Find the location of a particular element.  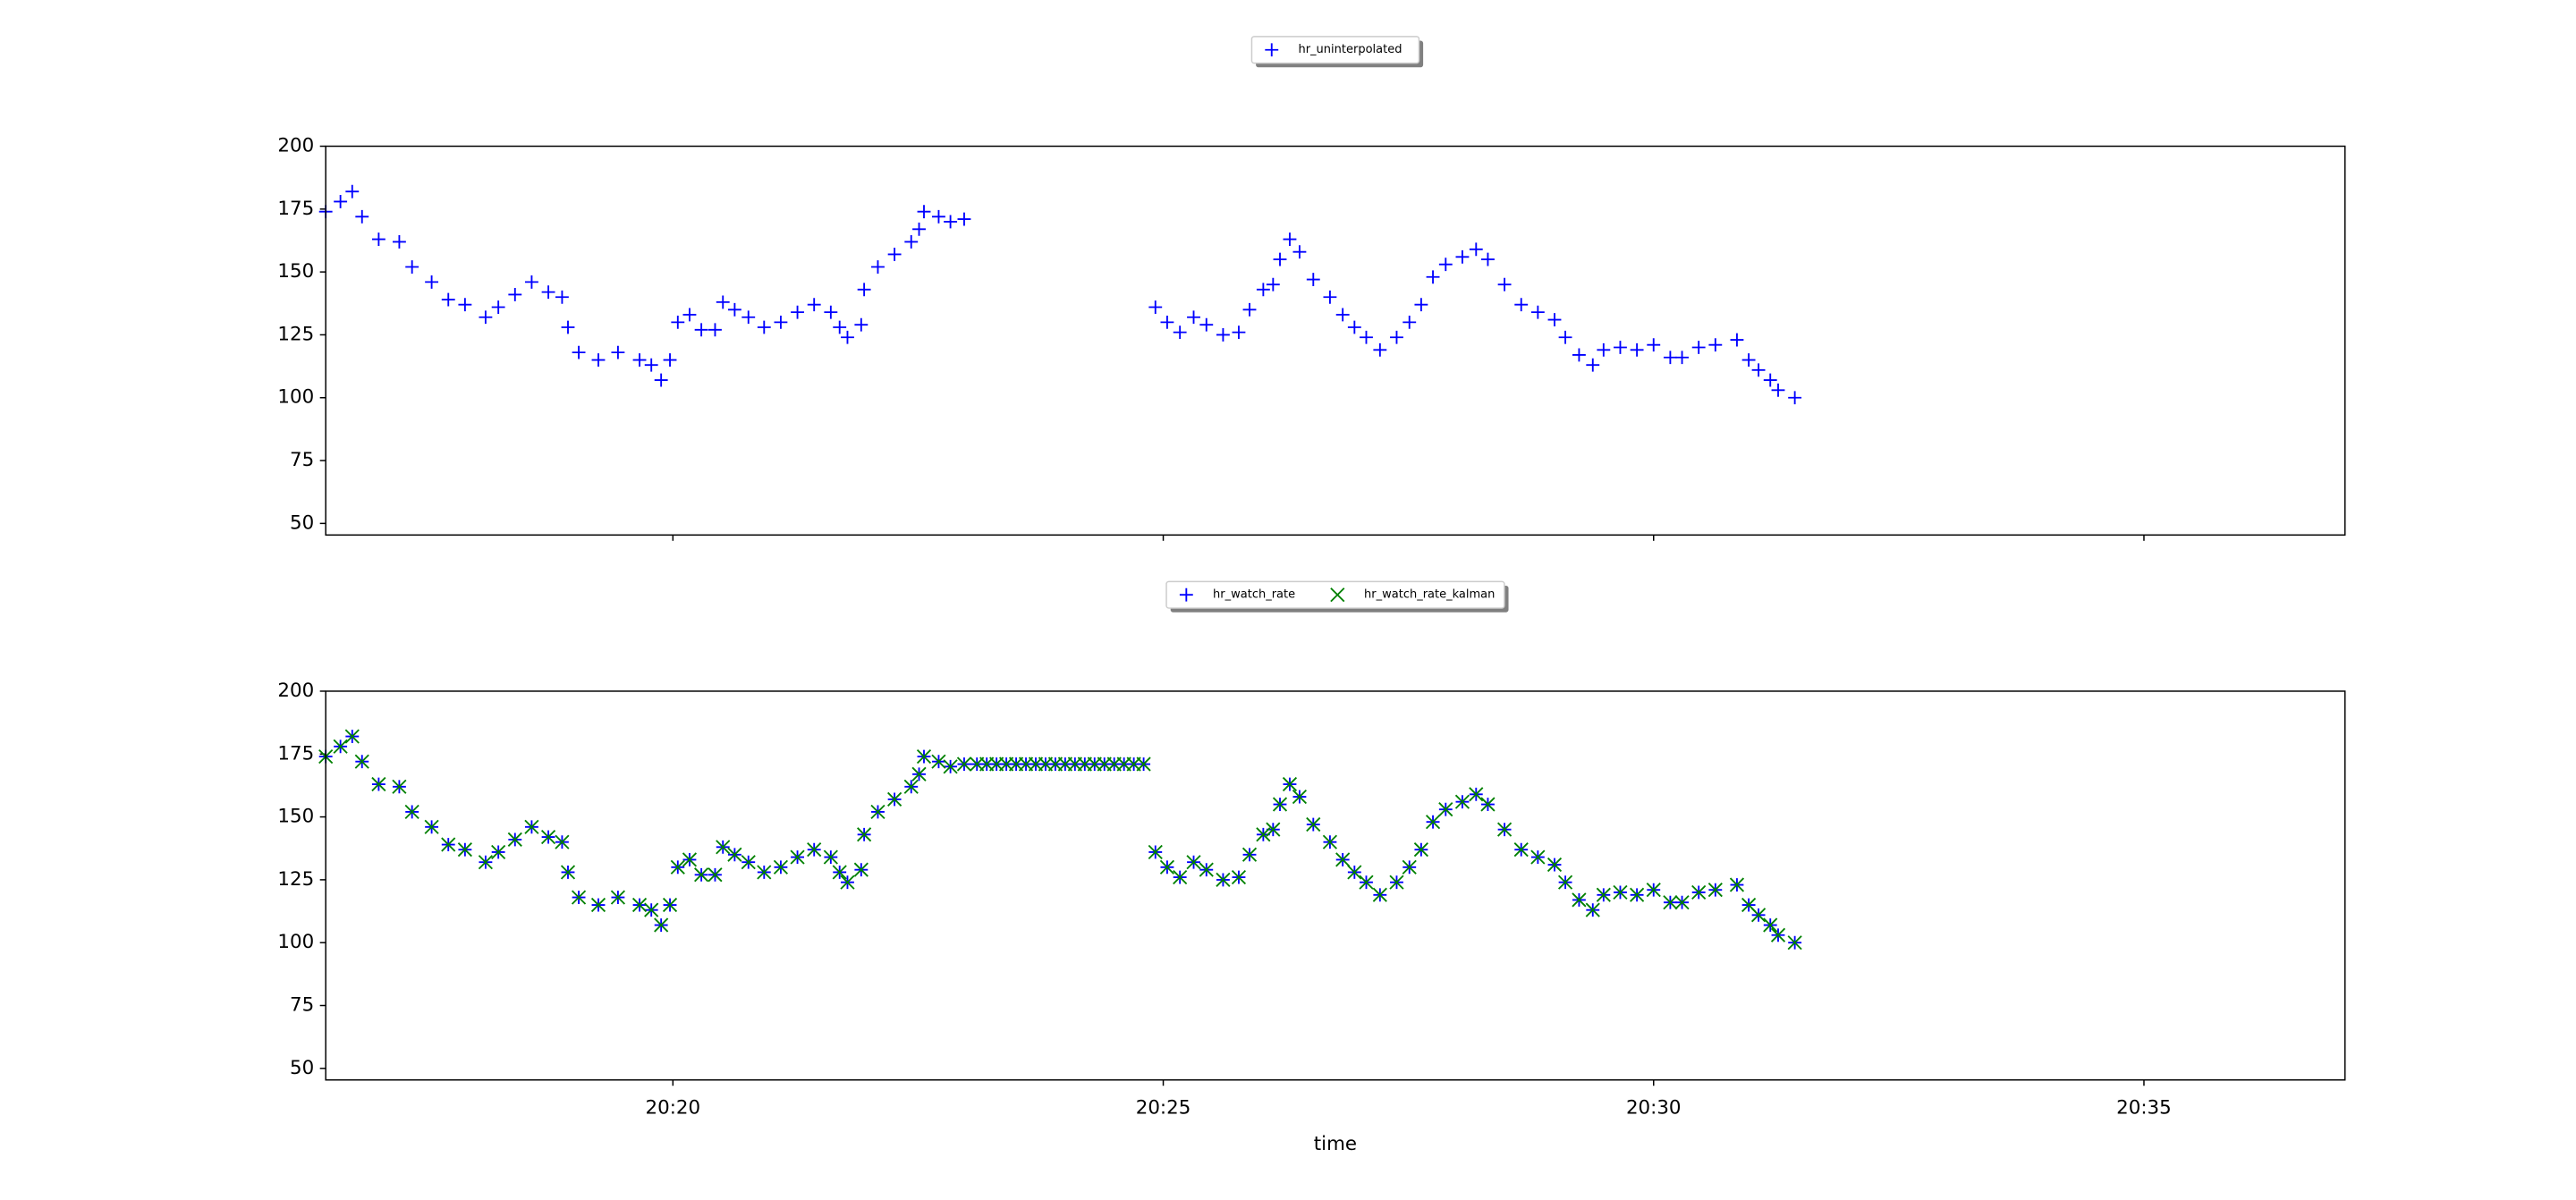

y-tick-label: 200 is located at coordinates (295, 691).